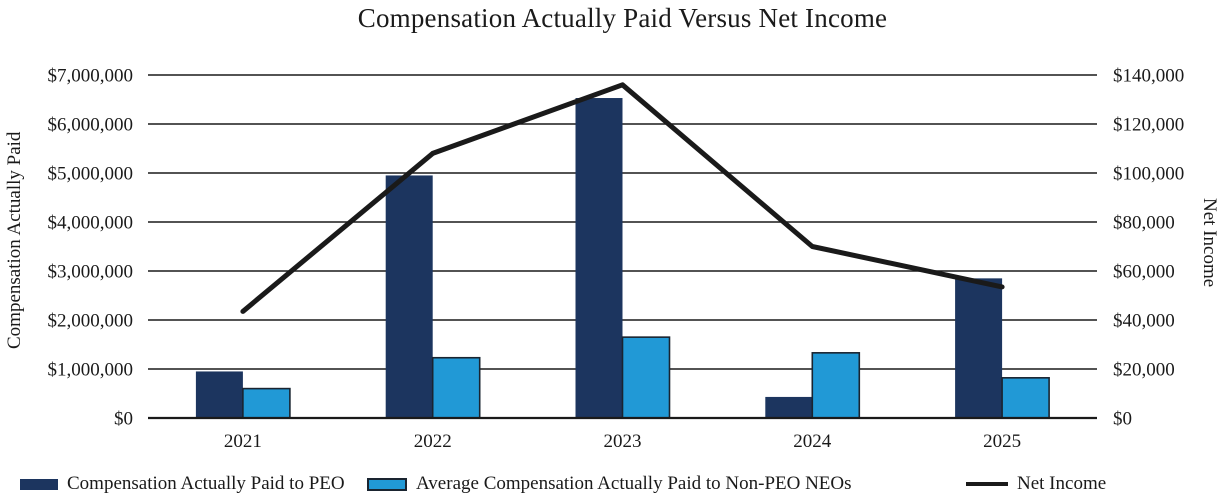 Image resolution: width=1228 pixels, height=504 pixels. I want to click on left-axis-tick-label: $4,000,000, so click(91, 223).